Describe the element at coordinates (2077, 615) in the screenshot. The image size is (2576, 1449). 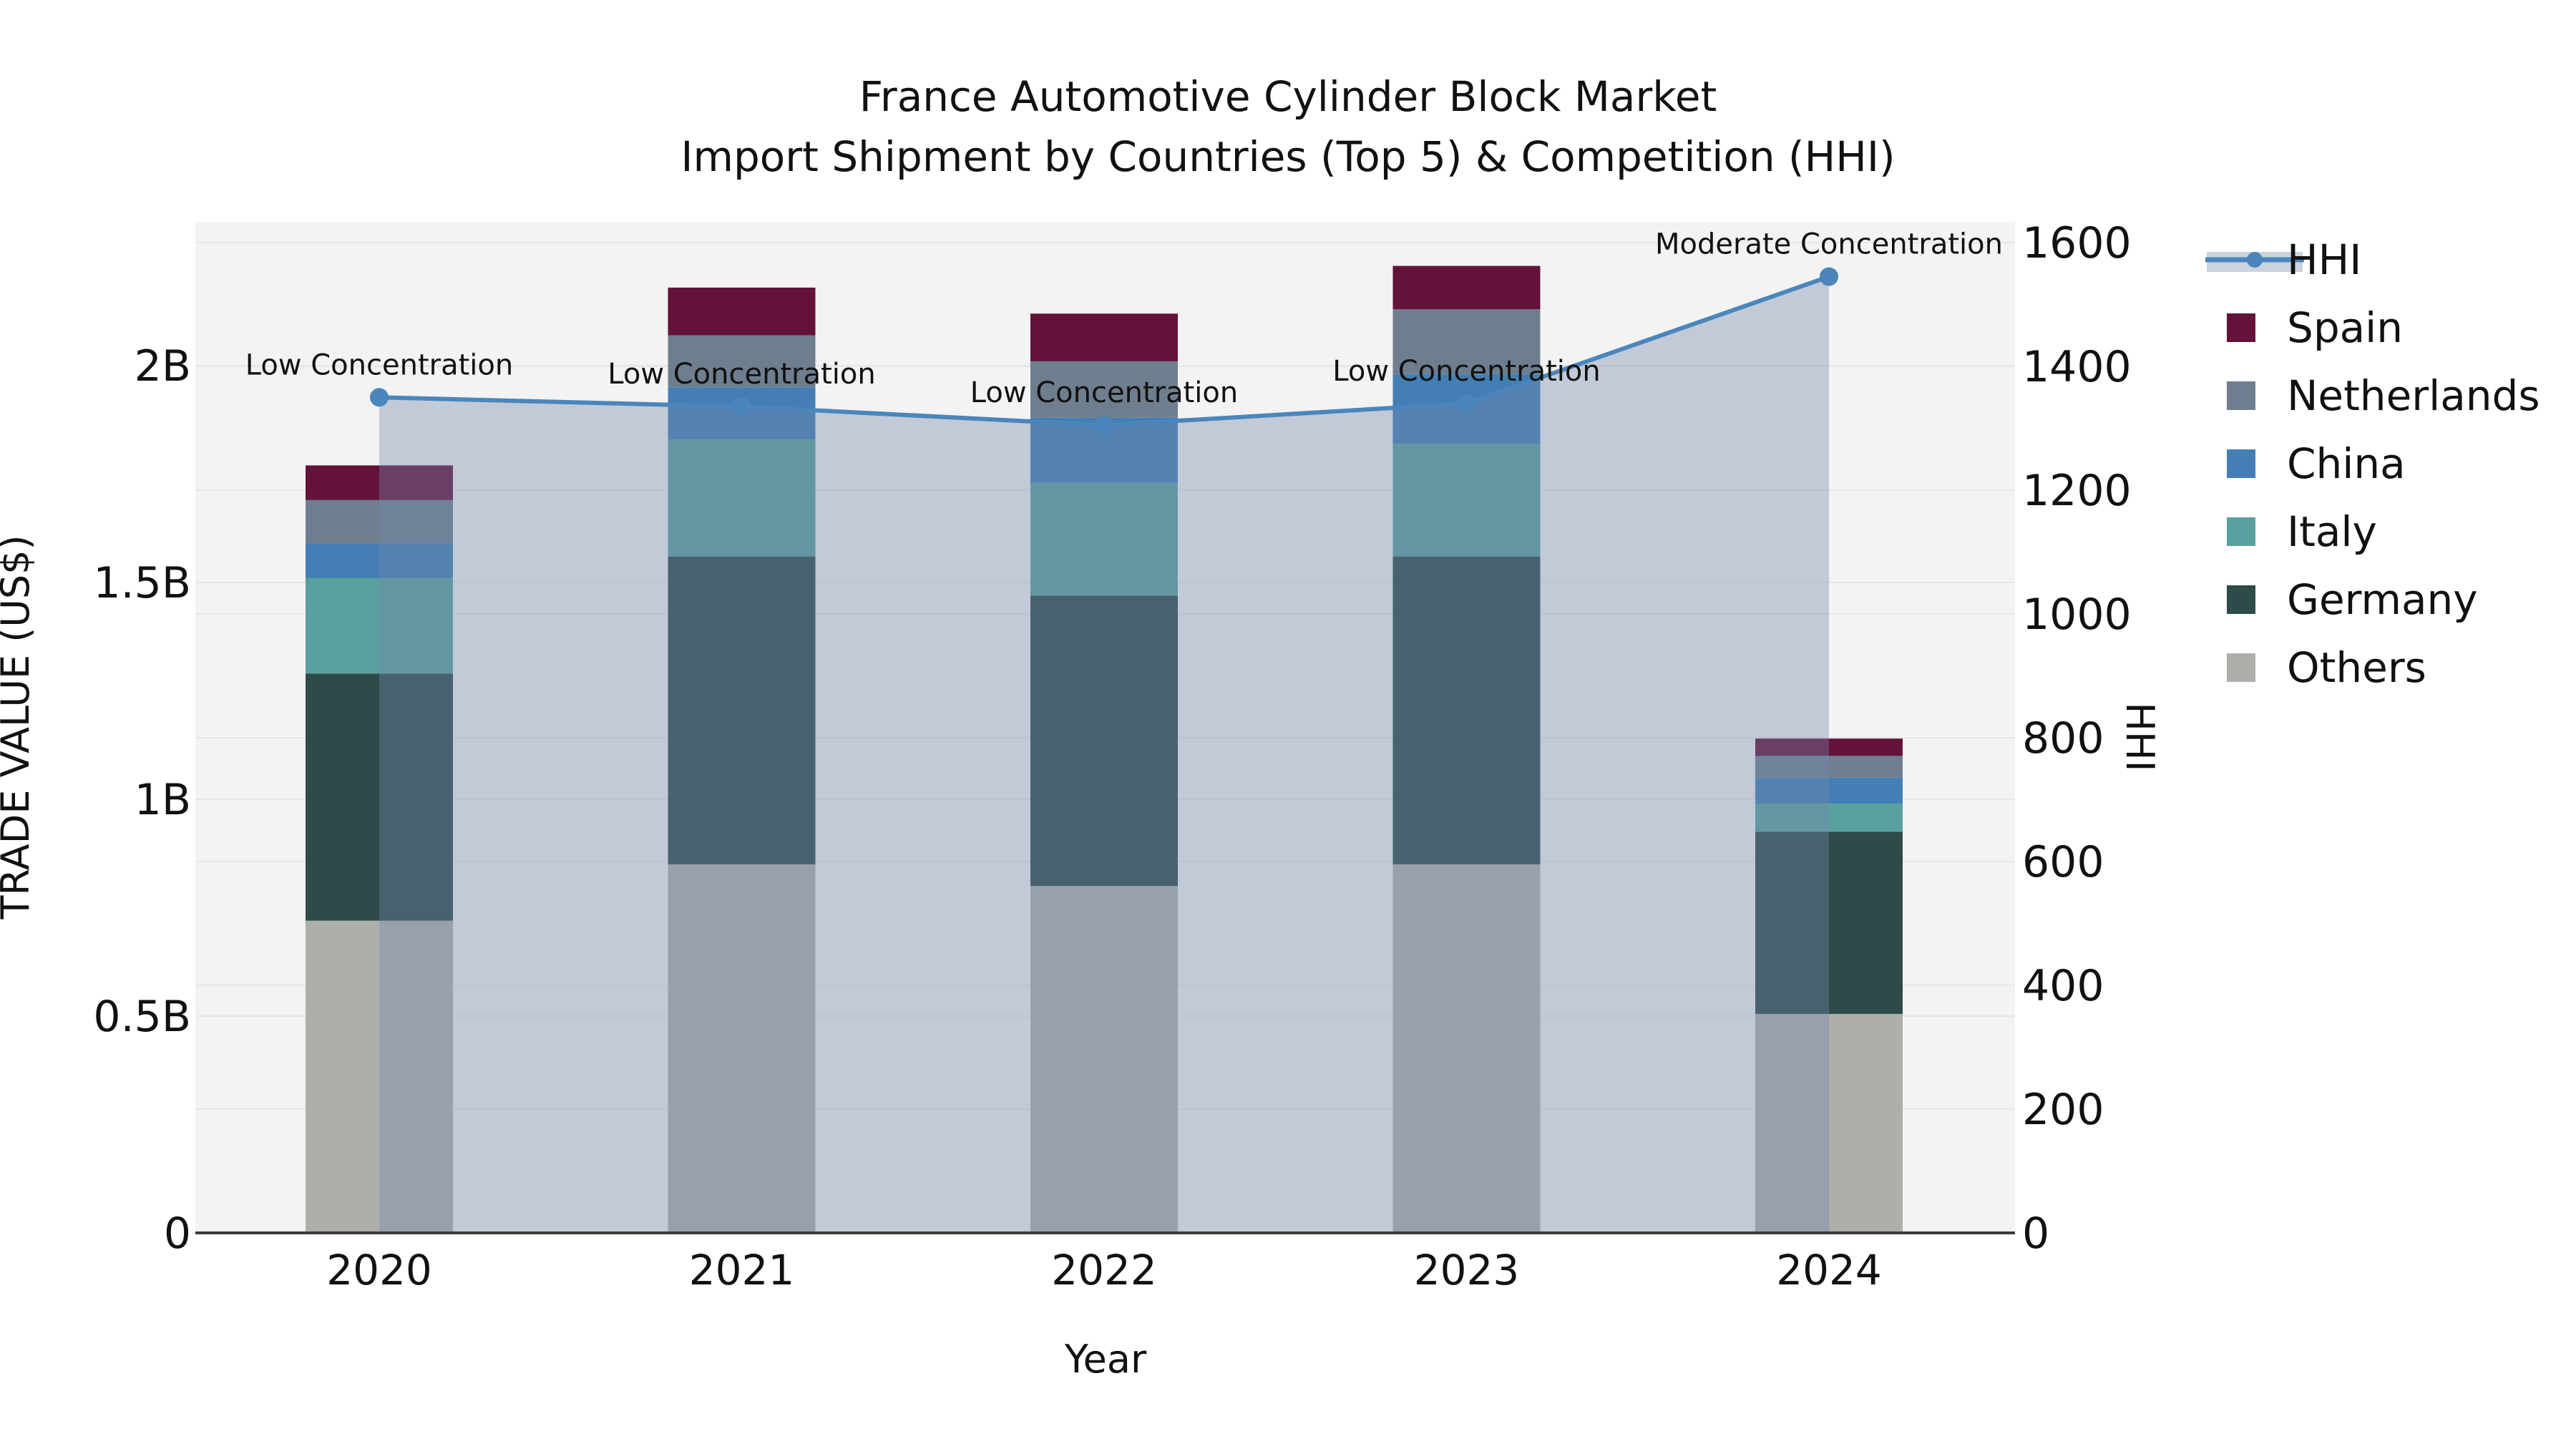
I see `y-right-tick-1000: 1000` at that location.